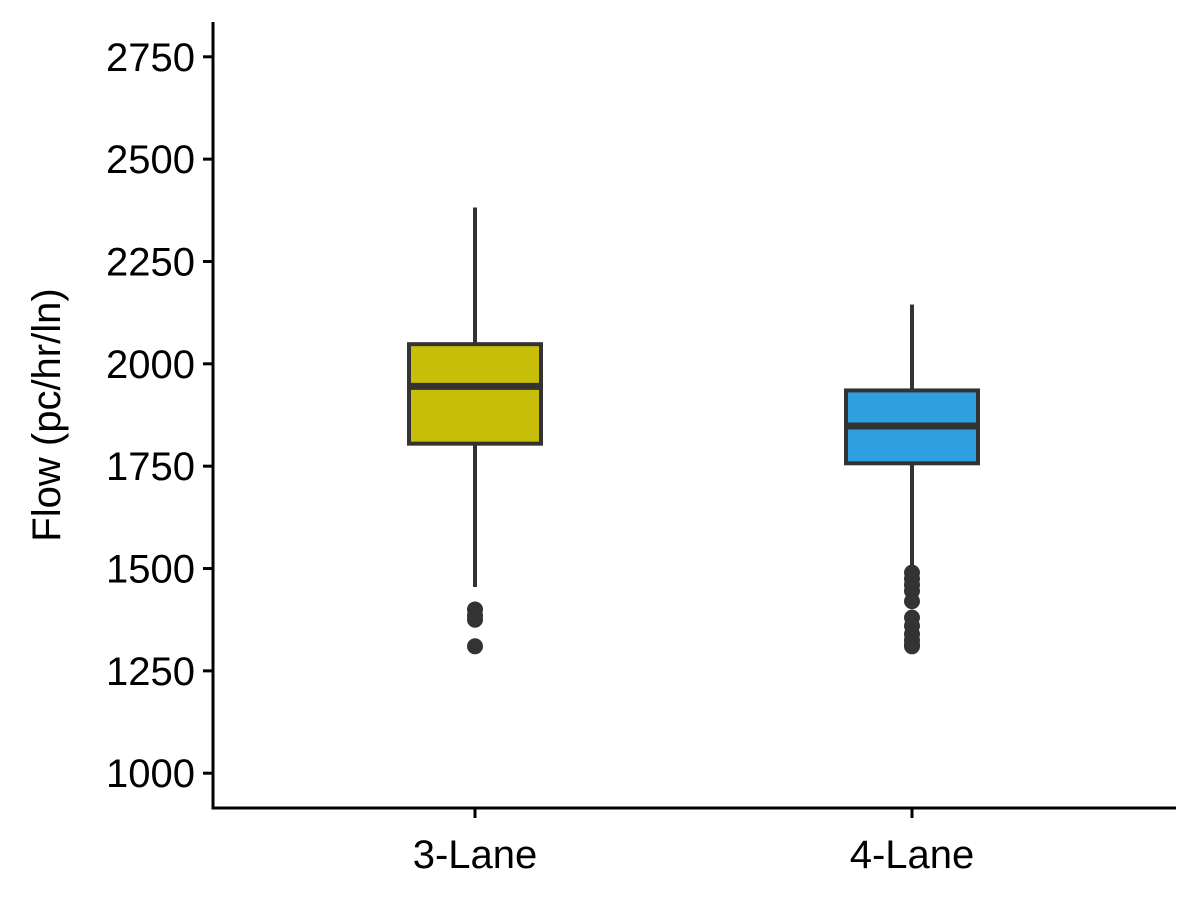 Image resolution: width=1200 pixels, height=900 pixels. What do you see at coordinates (150, 160) in the screenshot?
I see `y-tick-label: 2500` at bounding box center [150, 160].